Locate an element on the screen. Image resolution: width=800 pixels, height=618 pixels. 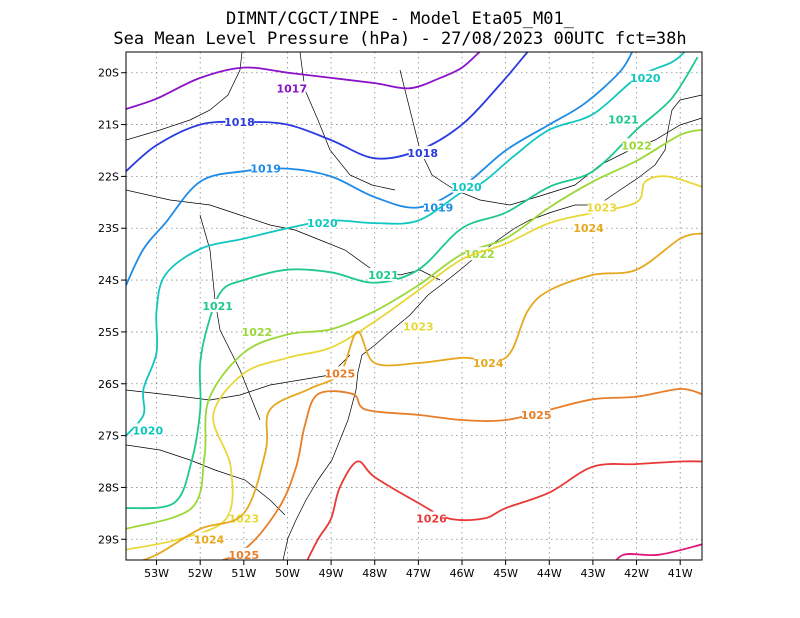
x-tick-label: 43W is located at coordinates (592, 573).